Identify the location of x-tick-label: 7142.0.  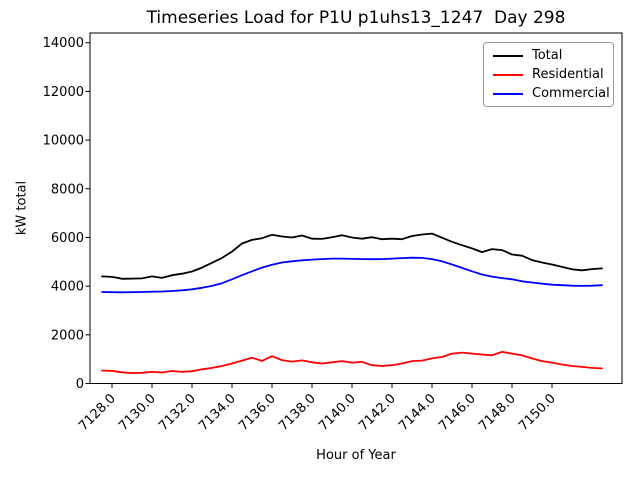
(377, 412).